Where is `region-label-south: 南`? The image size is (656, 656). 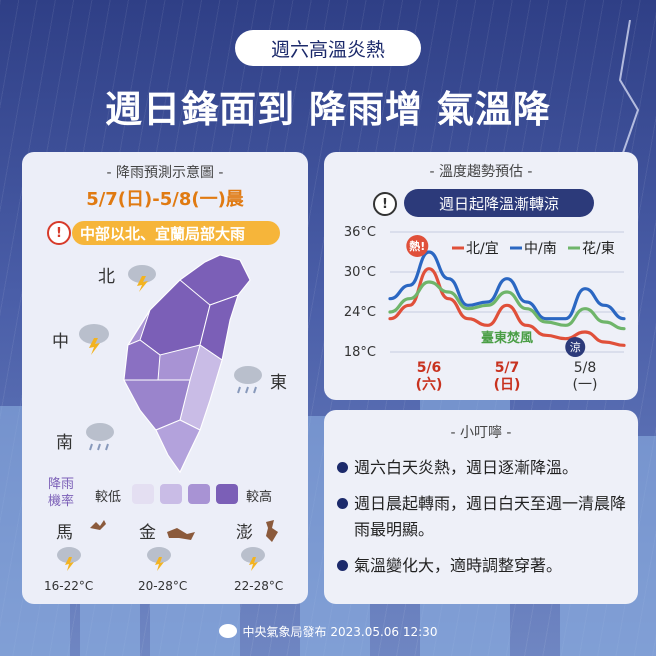
region-label-south: 南 is located at coordinates (64, 443).